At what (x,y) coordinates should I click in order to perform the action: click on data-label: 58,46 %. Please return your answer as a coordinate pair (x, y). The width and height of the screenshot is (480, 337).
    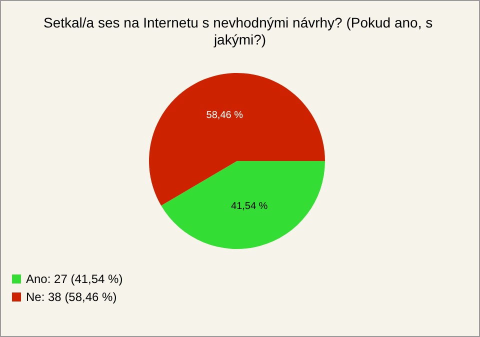
    Looking at the image, I should click on (225, 116).